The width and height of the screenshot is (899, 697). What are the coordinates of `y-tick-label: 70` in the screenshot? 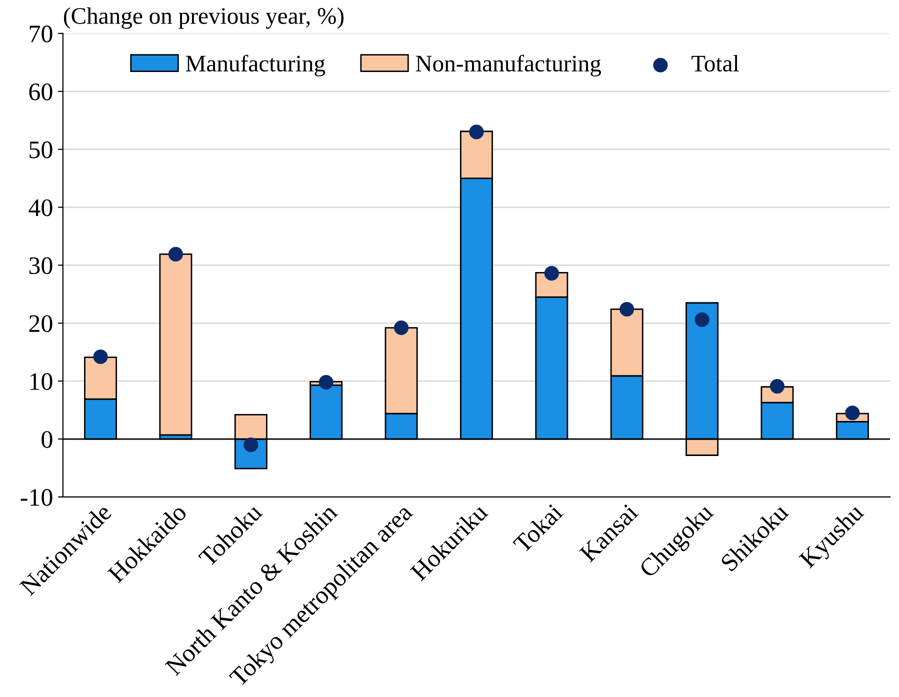 It's located at (41, 34).